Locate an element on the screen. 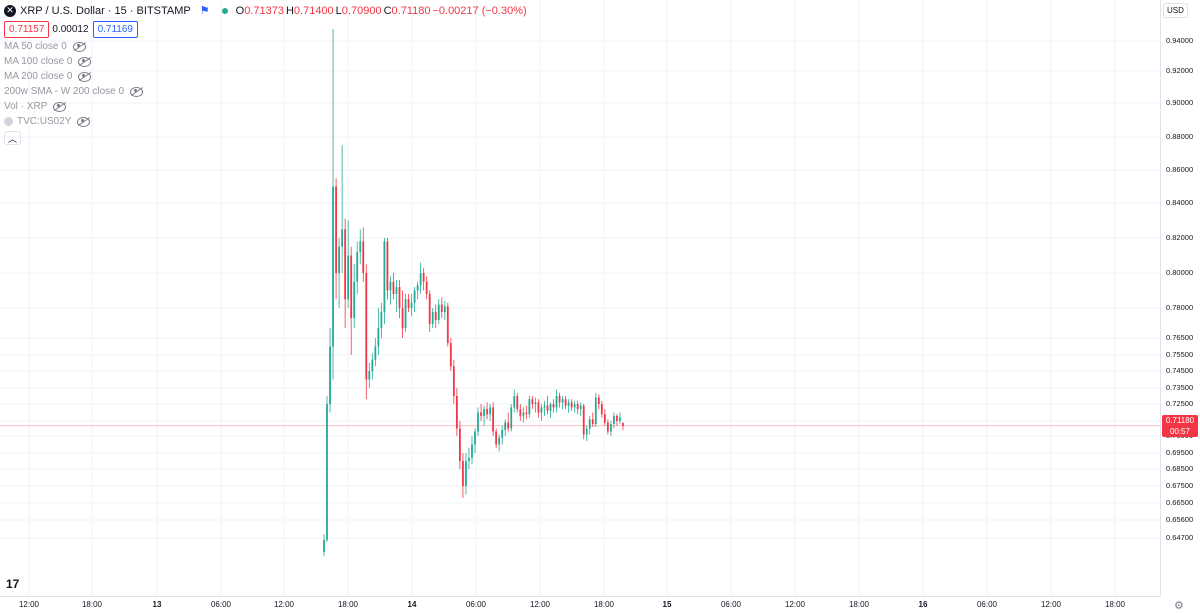 The image size is (1200, 613). trade-row: 0.71157 0.00012 0.71169 is located at coordinates (266, 29).